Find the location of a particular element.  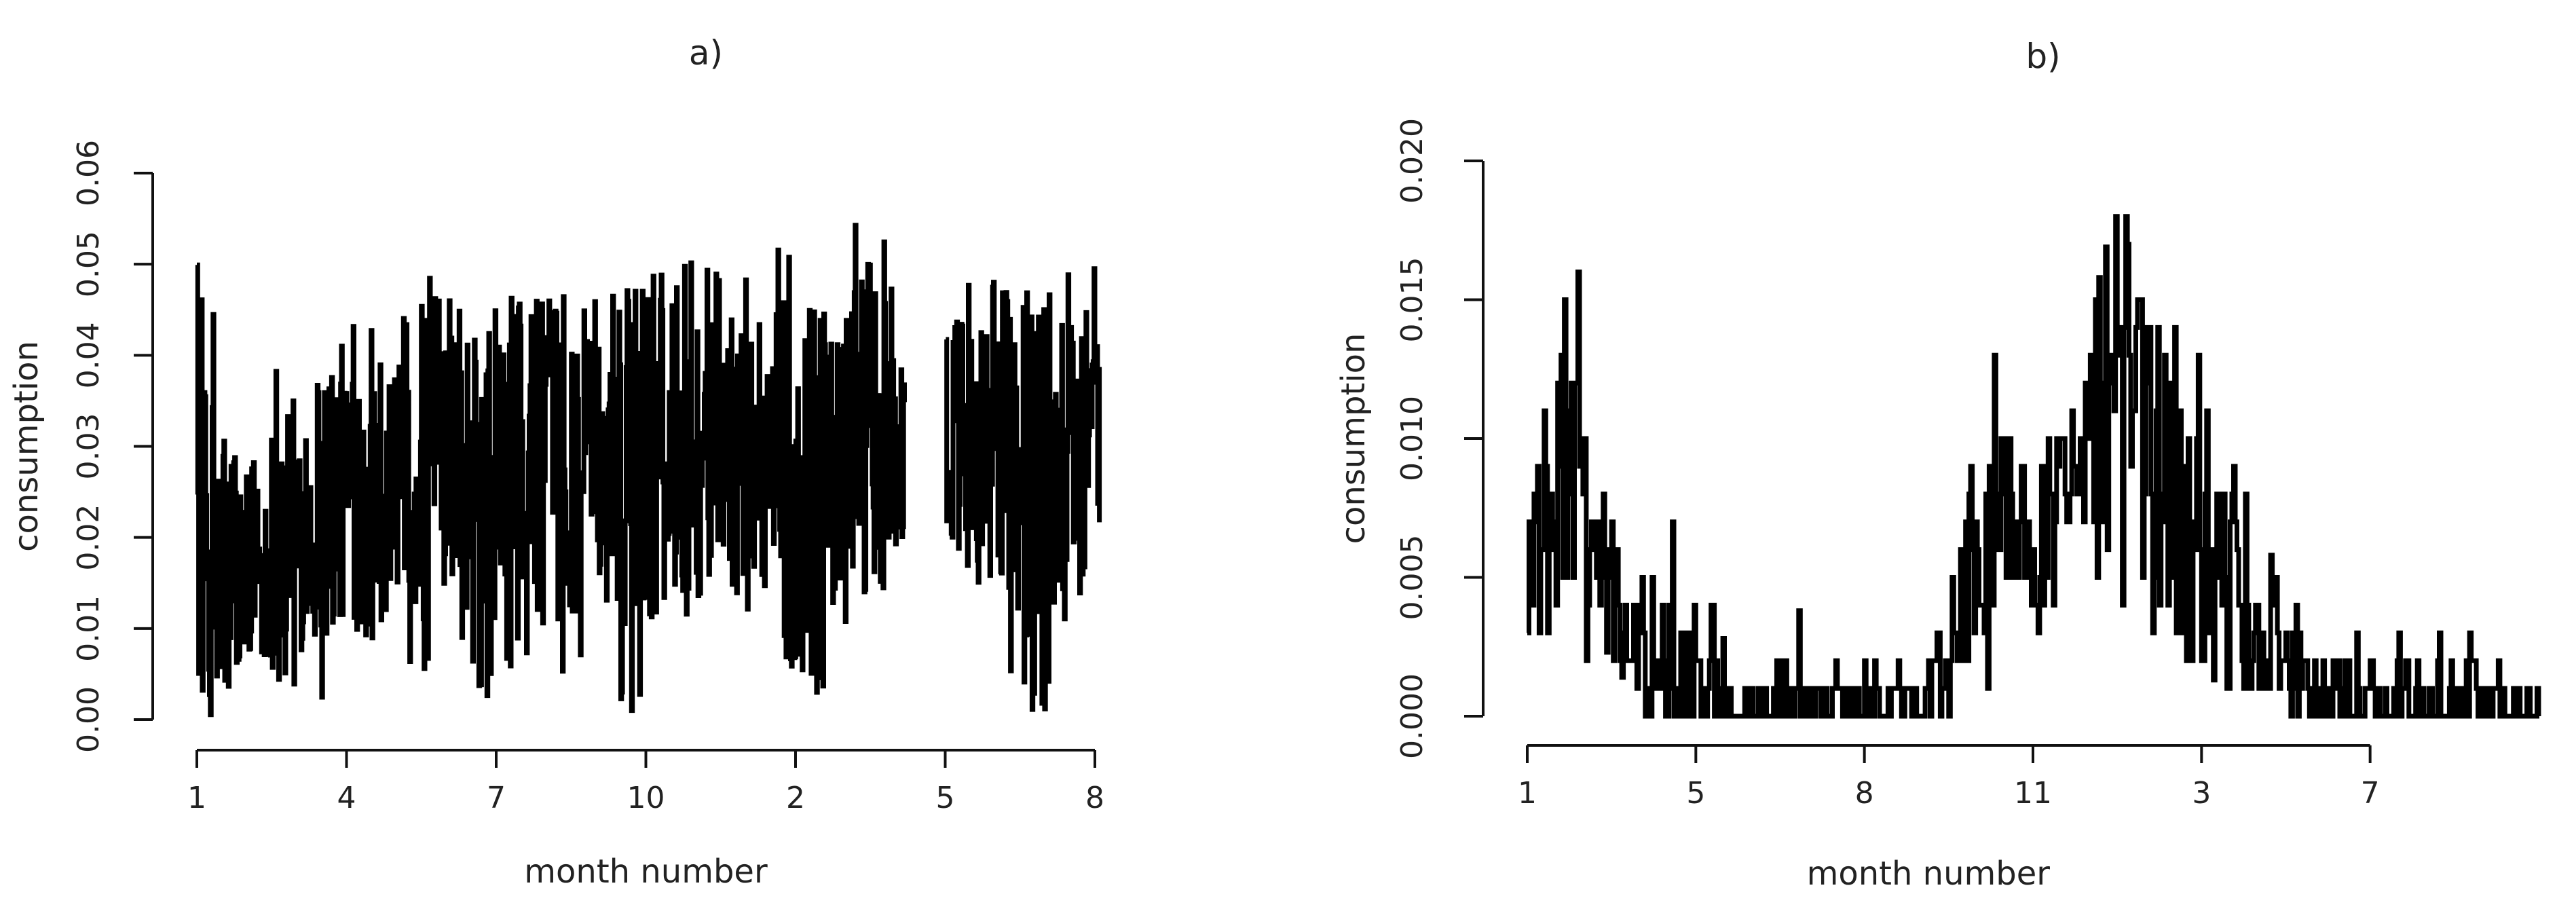

x-tick-label: 4 is located at coordinates (347, 798).